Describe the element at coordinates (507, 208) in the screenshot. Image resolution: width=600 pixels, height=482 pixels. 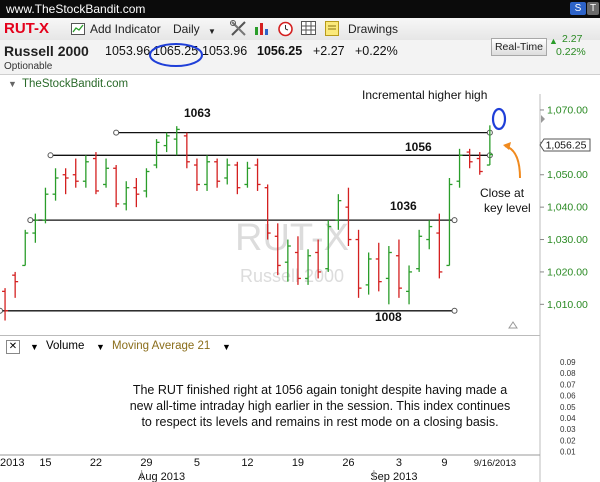
I see `close-key-annotation-line-2: key level` at that location.